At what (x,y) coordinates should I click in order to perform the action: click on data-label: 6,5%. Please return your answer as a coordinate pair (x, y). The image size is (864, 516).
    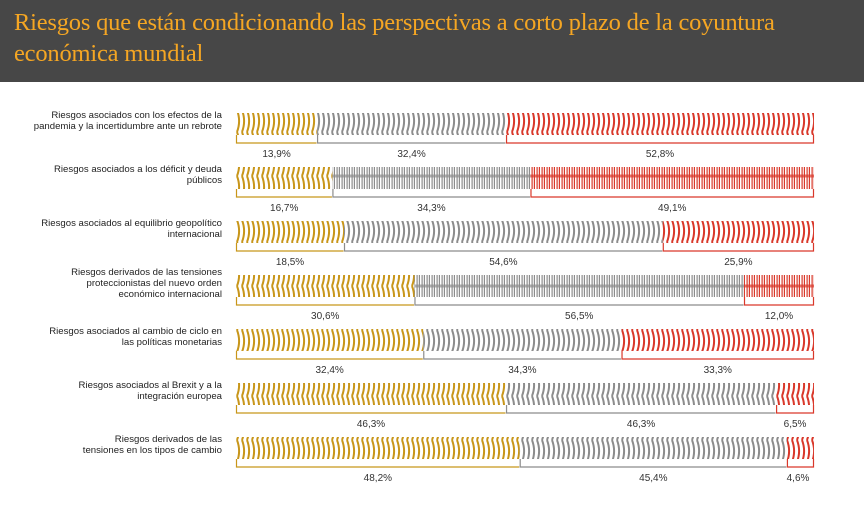
    Looking at the image, I should click on (795, 424).